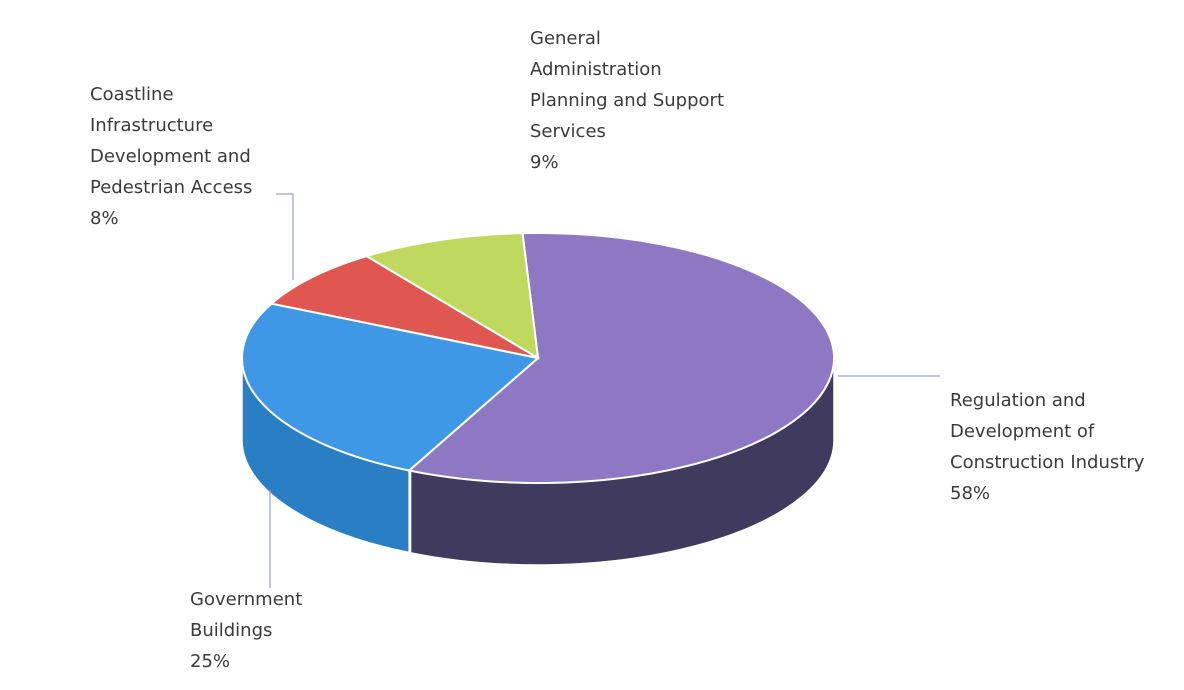 This screenshot has width=1184, height=690. I want to click on slice-name-label: Development and, so click(170, 156).